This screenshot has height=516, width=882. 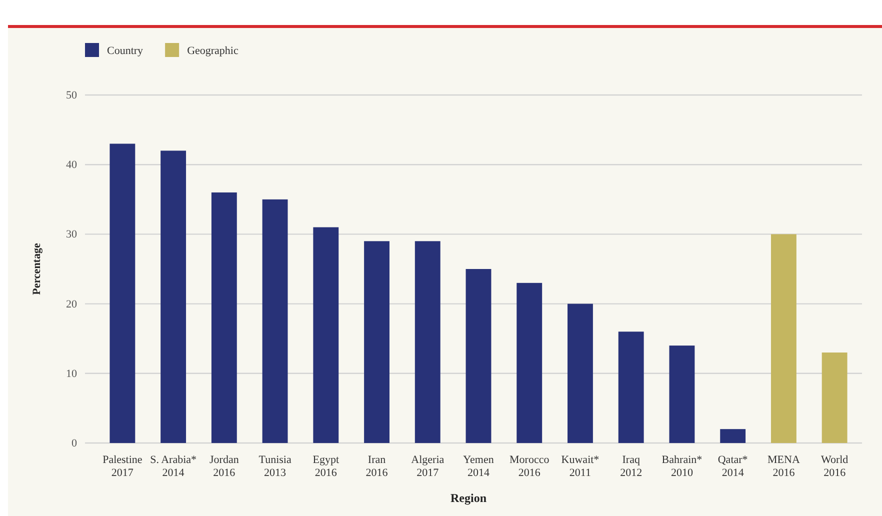 I want to click on x-tick-label: Palestine 2017, so click(x=122, y=466).